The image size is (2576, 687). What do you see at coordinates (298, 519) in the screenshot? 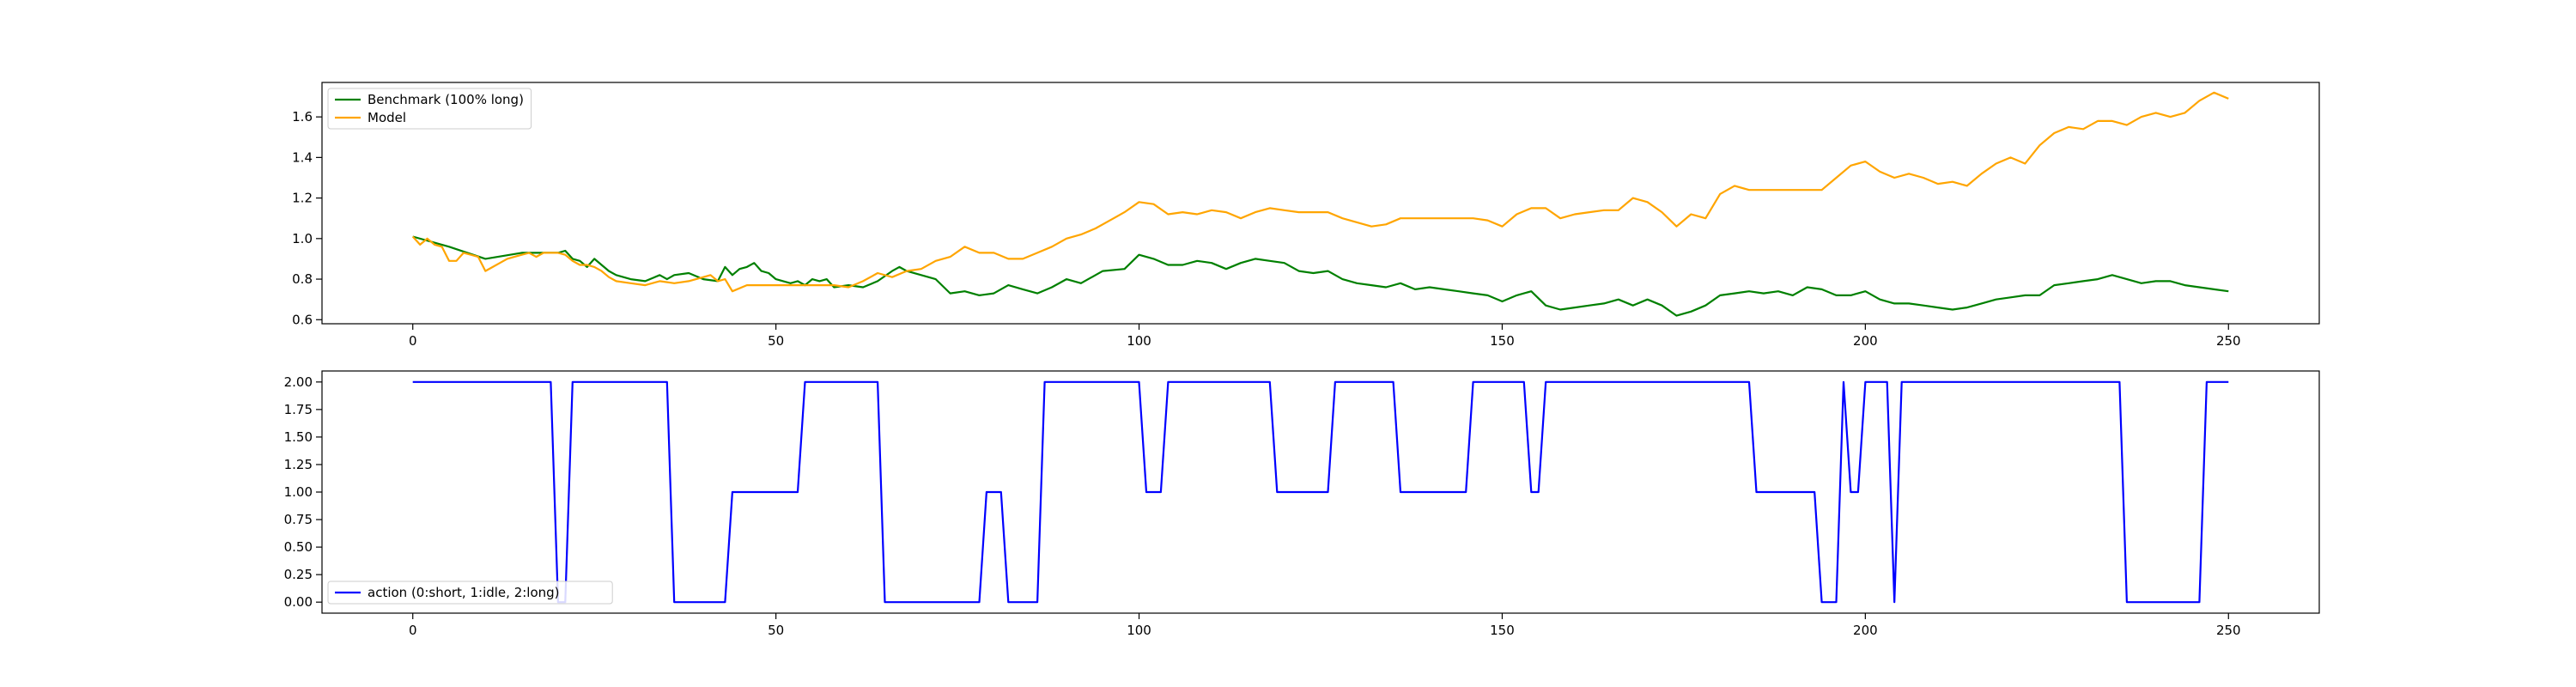
I see `y-tick-label: 0.75` at bounding box center [298, 519].